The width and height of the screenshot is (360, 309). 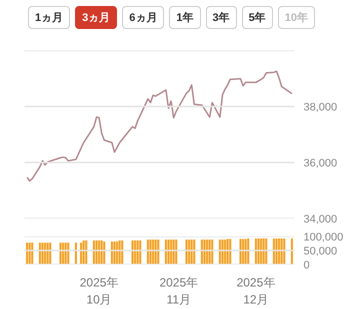 I want to click on text: 5年, so click(x=257, y=17).